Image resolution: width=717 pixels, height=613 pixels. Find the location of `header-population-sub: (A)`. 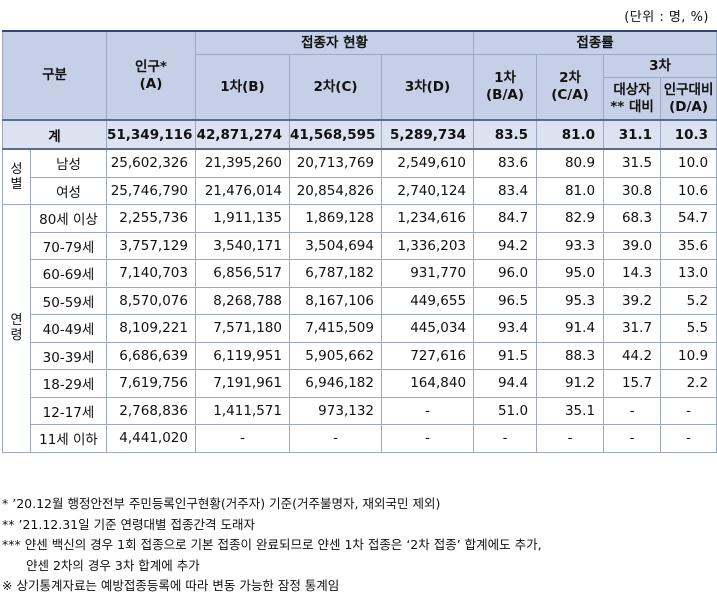

header-population-sub: (A) is located at coordinates (151, 83).